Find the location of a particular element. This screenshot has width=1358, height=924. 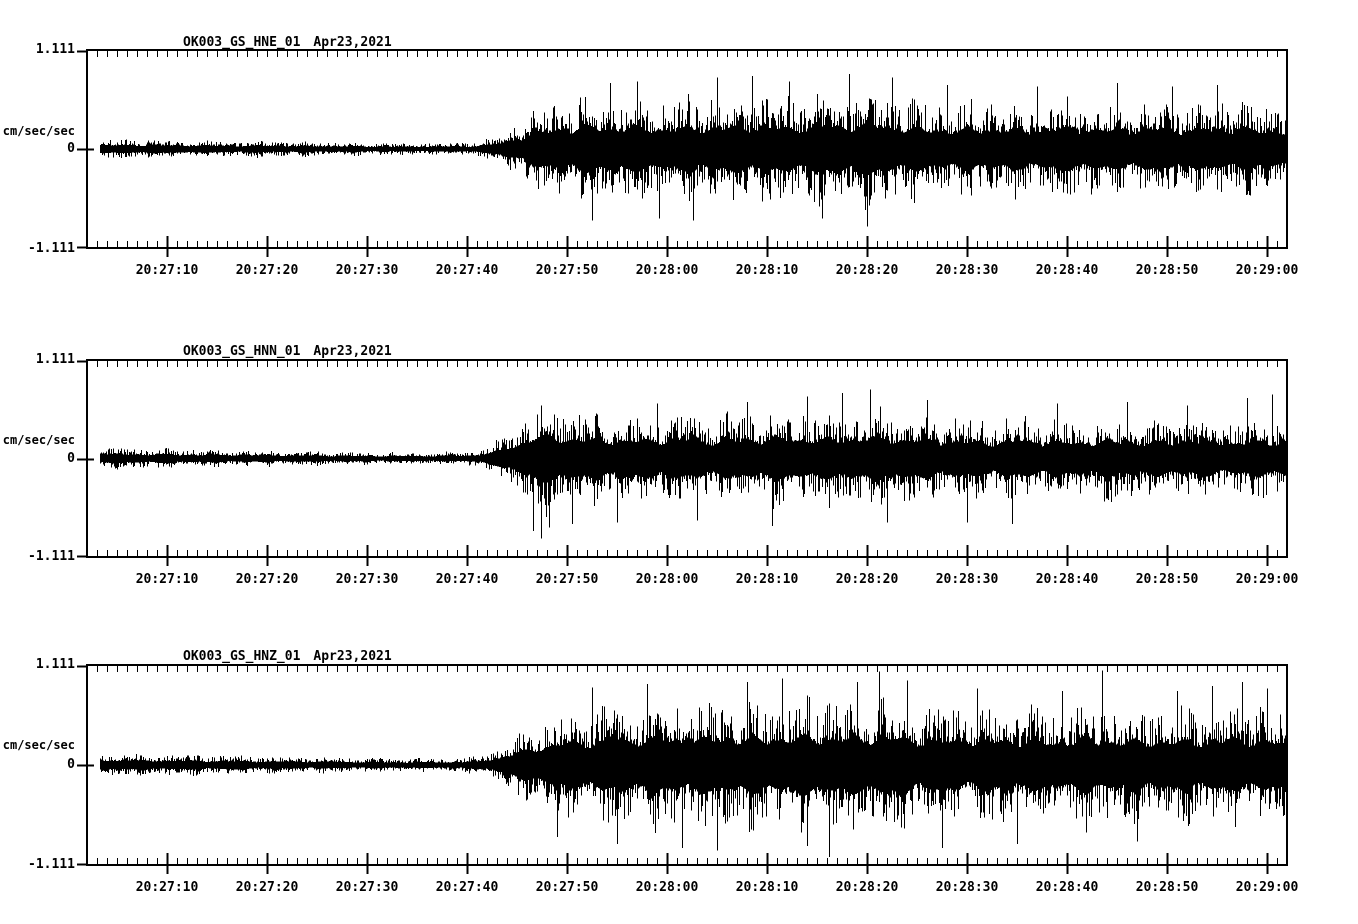

panel-3-ytick-zero: 0 is located at coordinates (71, 764).